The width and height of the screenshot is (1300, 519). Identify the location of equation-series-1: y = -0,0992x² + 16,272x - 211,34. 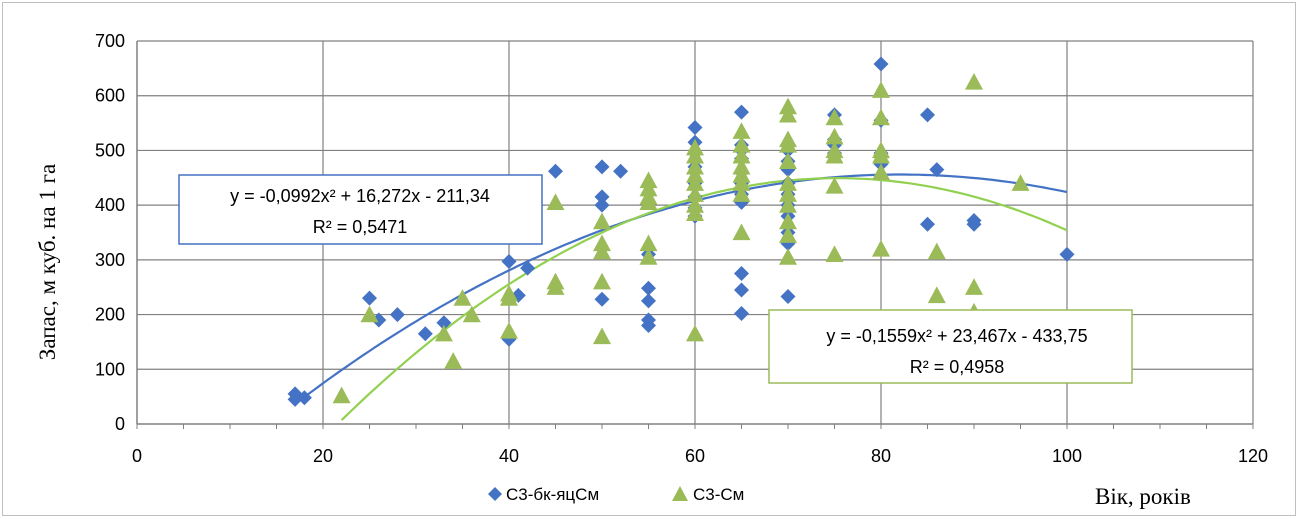
(360, 196).